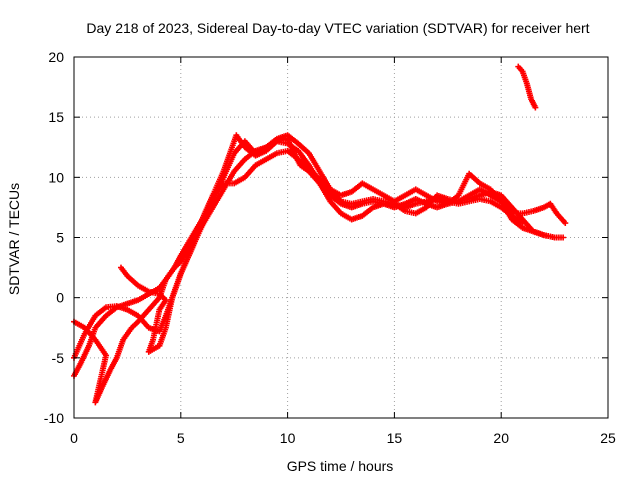 This screenshot has height=480, width=640. Describe the element at coordinates (608, 438) in the screenshot. I see `x-tick-label: 25` at that location.